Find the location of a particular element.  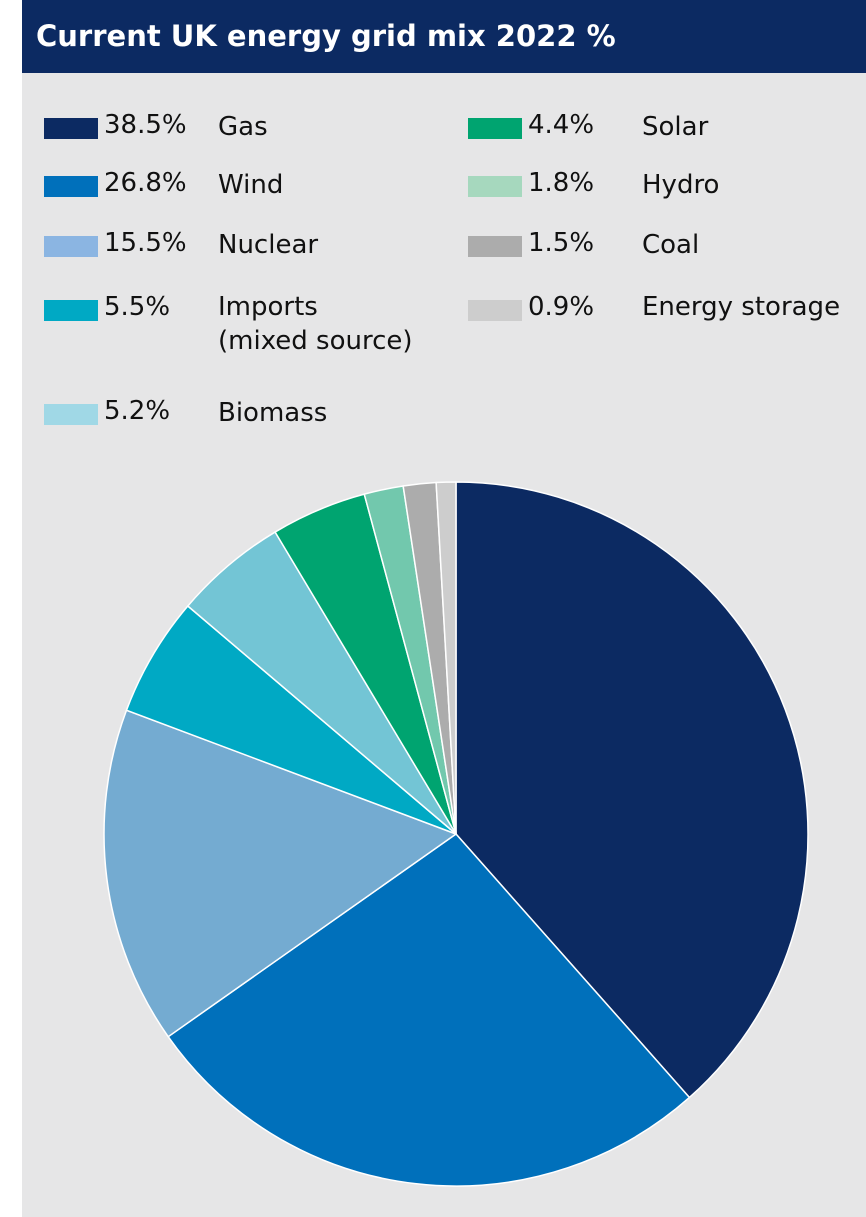

legend-swatch-imports is located at coordinates (71, 310).